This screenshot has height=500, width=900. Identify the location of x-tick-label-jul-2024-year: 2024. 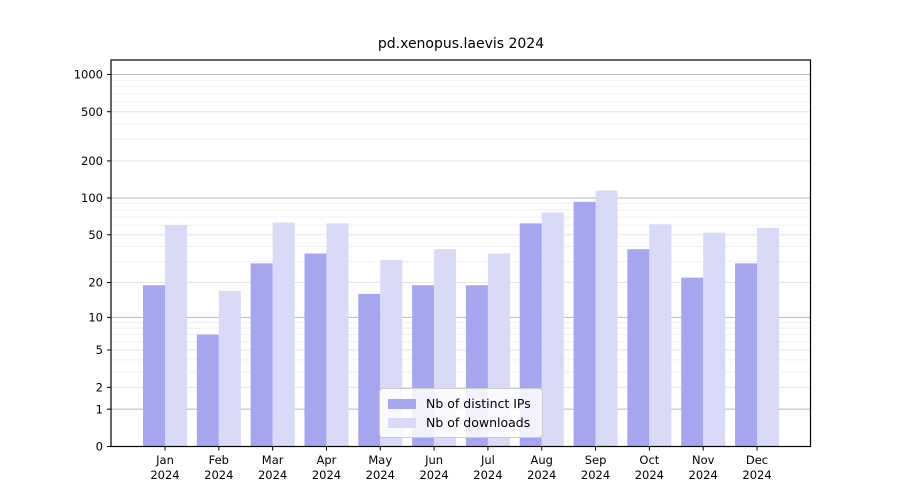
(487, 475).